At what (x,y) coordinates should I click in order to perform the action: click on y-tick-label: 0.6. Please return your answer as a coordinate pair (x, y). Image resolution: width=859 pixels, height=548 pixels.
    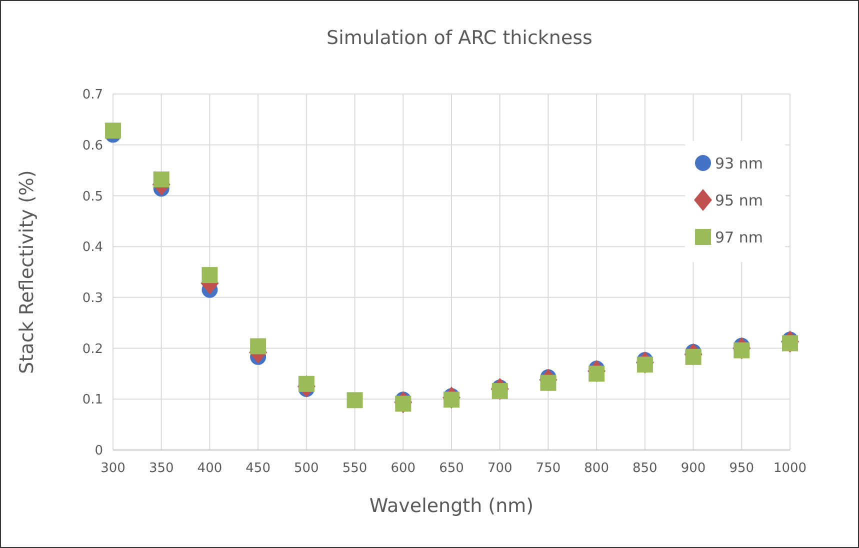
    Looking at the image, I should click on (92, 146).